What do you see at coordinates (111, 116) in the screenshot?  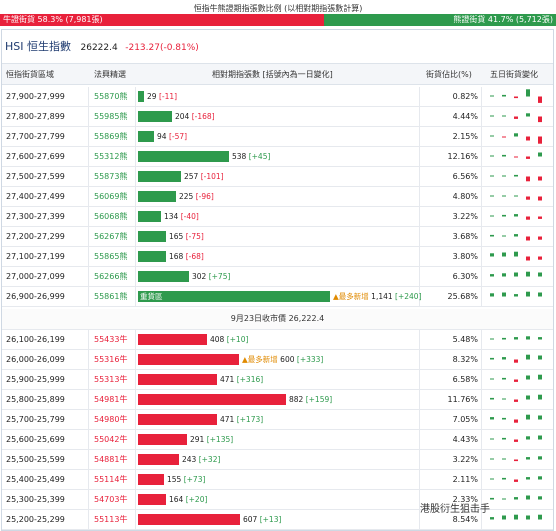 I see `warrant-code-link: 55985熊` at bounding box center [111, 116].